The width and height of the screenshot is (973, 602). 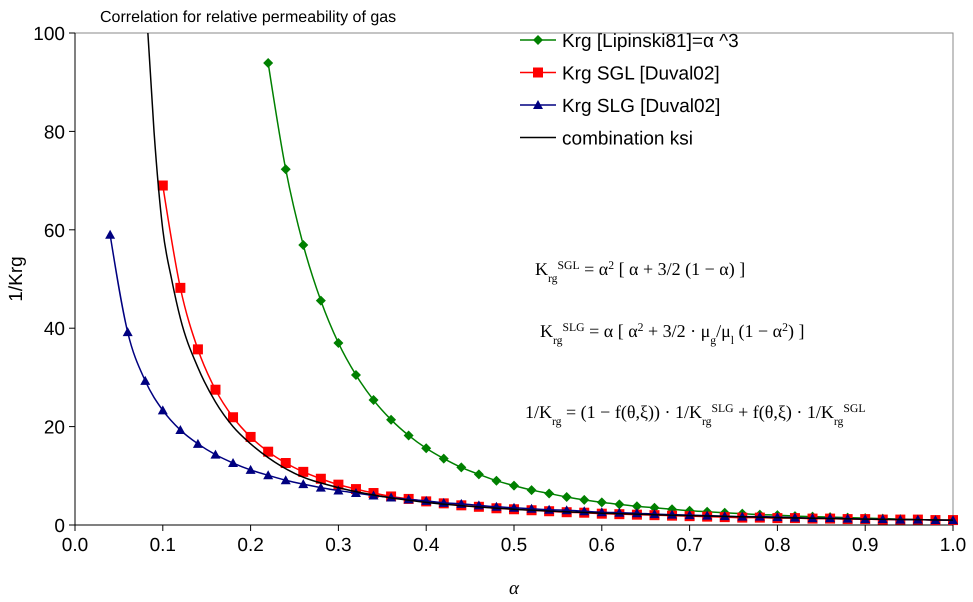 What do you see at coordinates (163, 545) in the screenshot?
I see `x-tick-label: 0.1` at bounding box center [163, 545].